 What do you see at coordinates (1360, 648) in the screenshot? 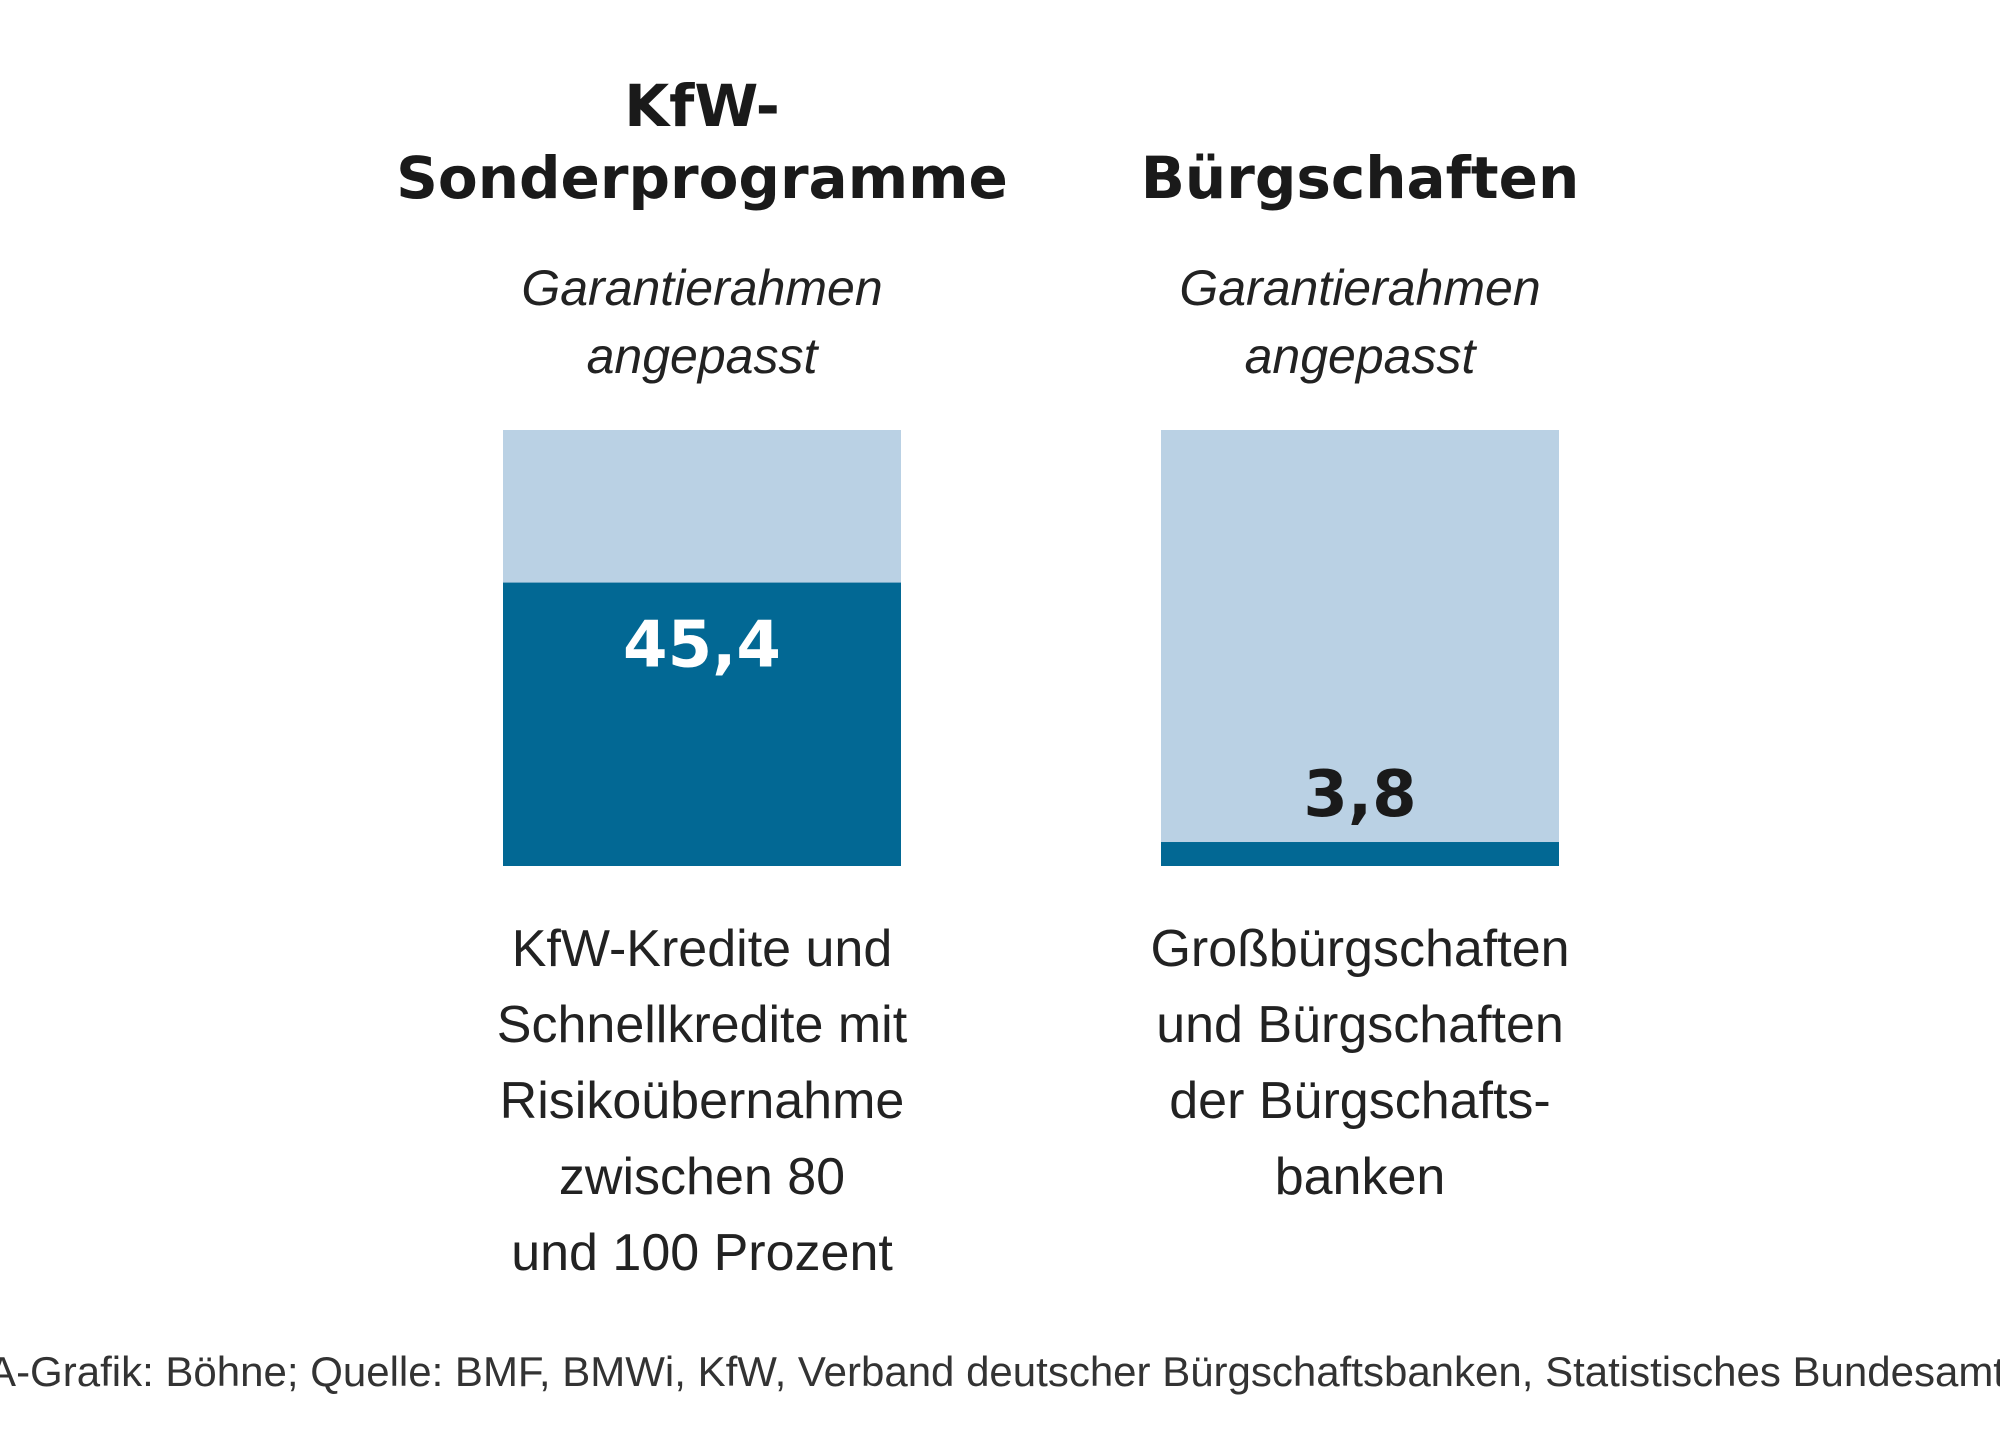
I see `bar-frame` at bounding box center [1360, 648].